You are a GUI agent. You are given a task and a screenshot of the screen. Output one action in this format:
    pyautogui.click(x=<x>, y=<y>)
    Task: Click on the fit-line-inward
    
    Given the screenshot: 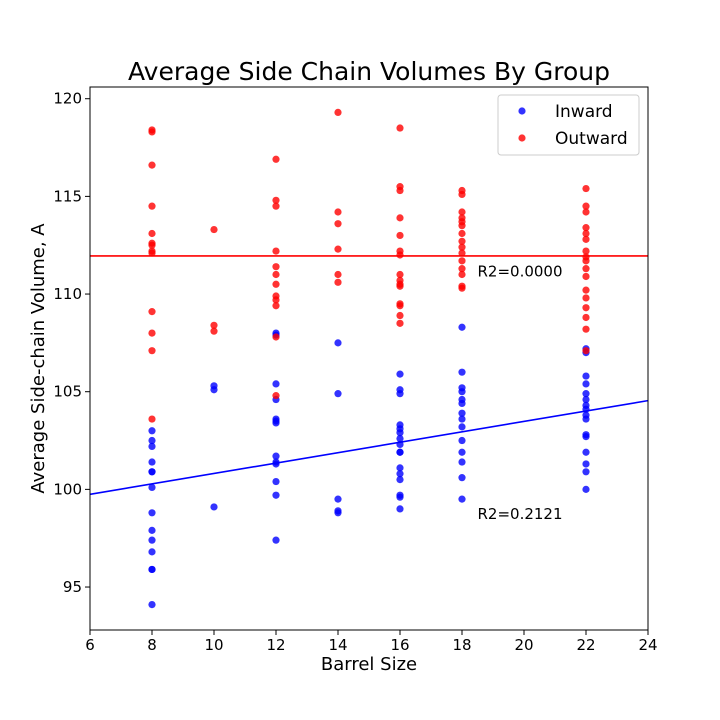 What is the action you would take?
    pyautogui.click(x=369, y=447)
    